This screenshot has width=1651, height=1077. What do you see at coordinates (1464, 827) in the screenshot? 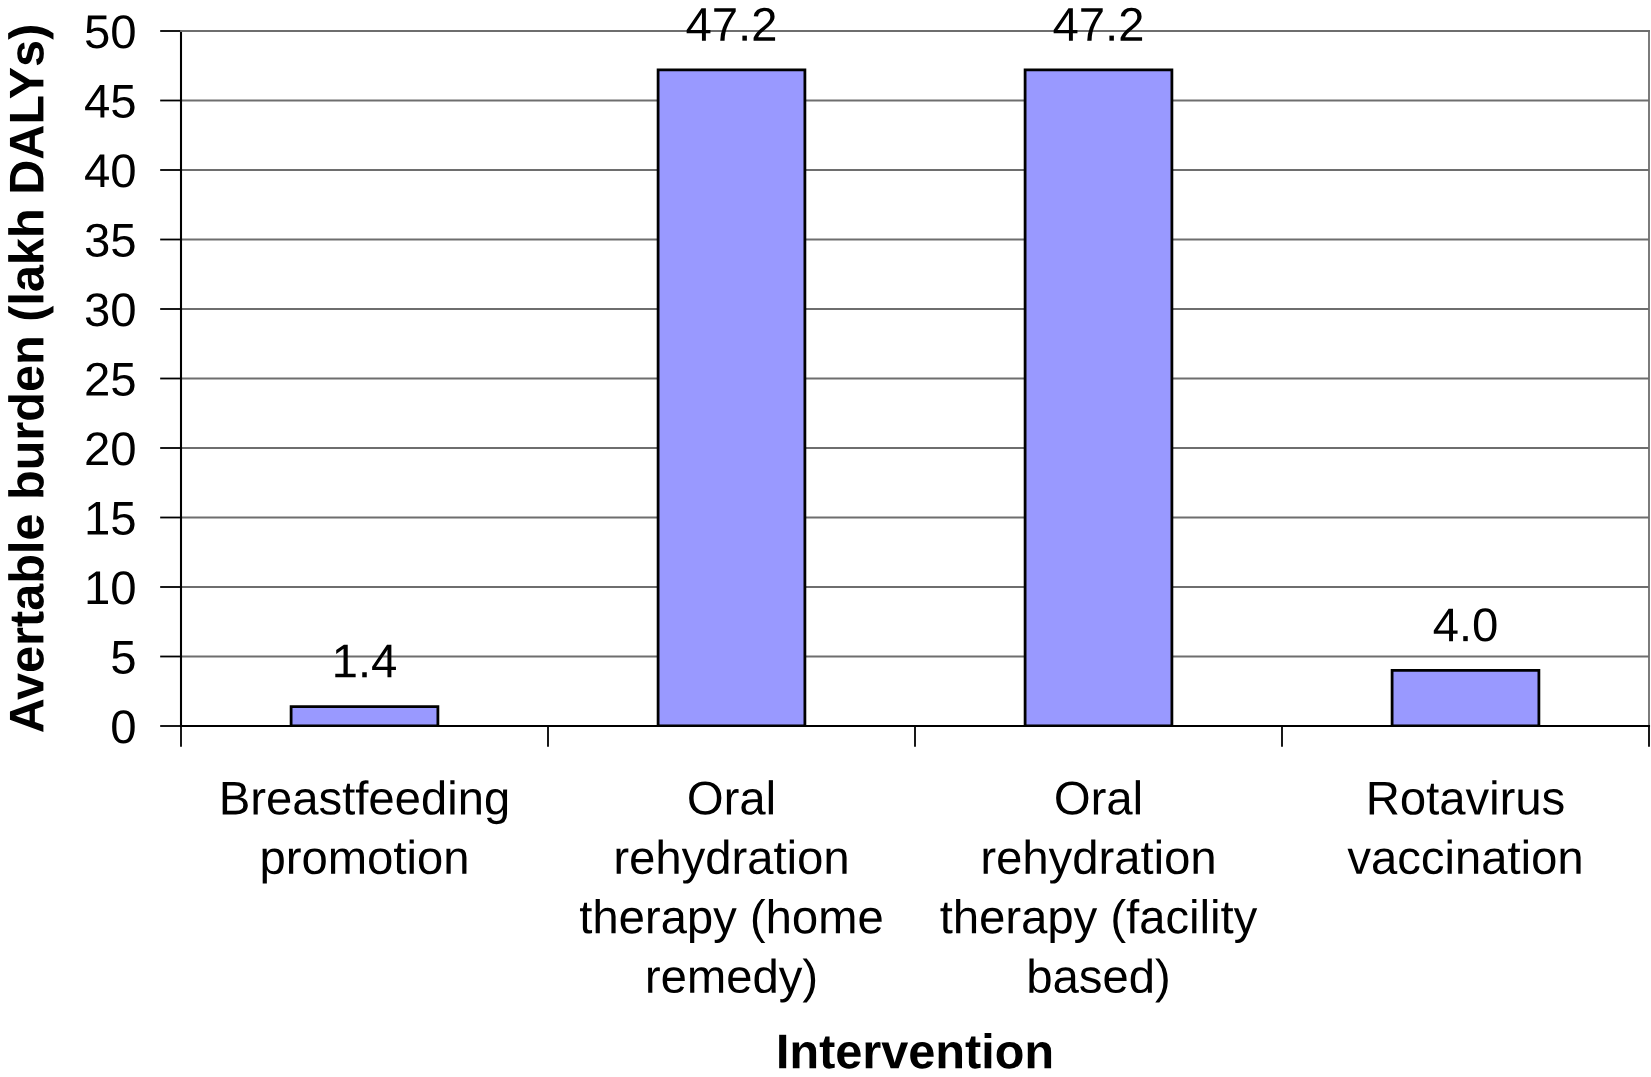
I see `x-tick-label: Rotavirus vaccination` at bounding box center [1464, 827].